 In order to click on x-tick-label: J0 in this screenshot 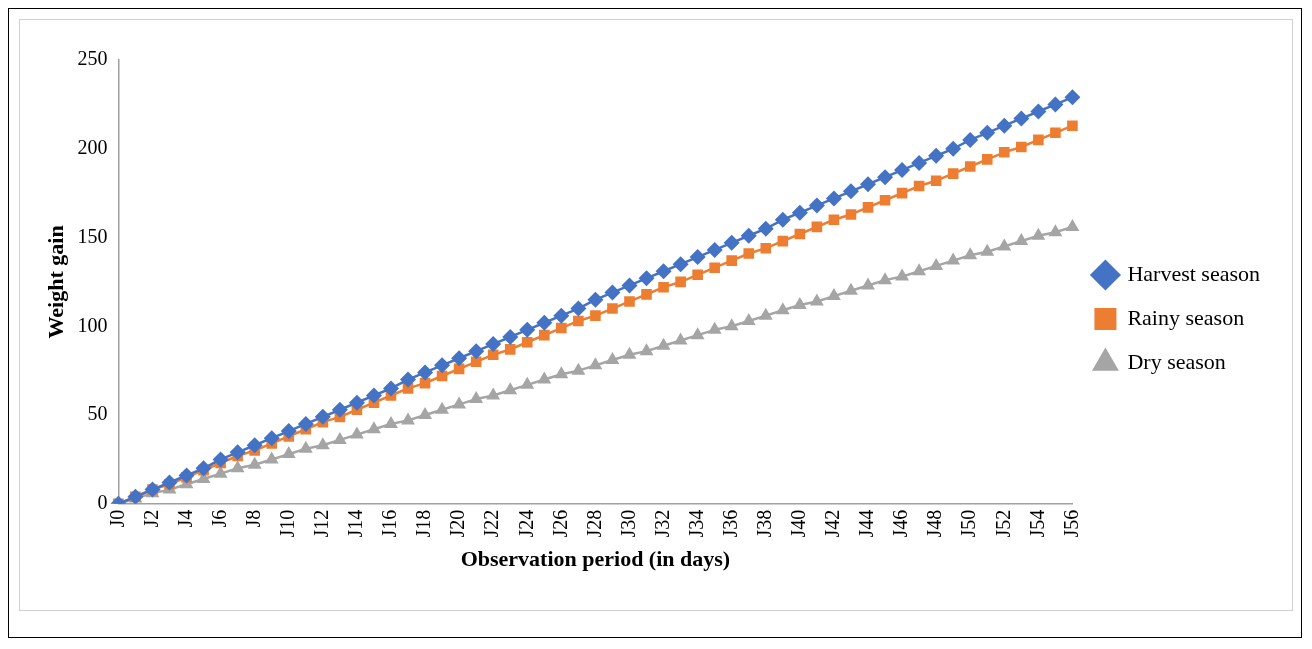, I will do `click(116, 518)`.